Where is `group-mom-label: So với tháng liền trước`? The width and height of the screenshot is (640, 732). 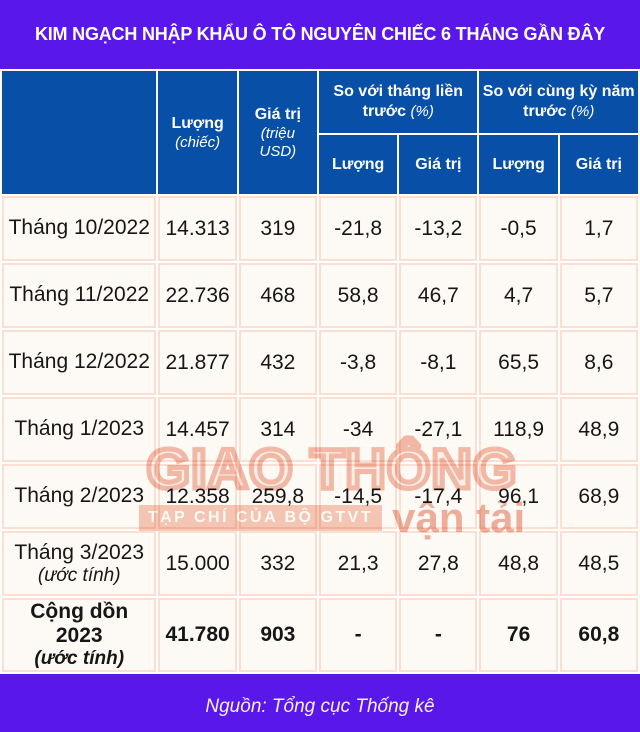
group-mom-label: So với tháng liền trước is located at coordinates (398, 101).